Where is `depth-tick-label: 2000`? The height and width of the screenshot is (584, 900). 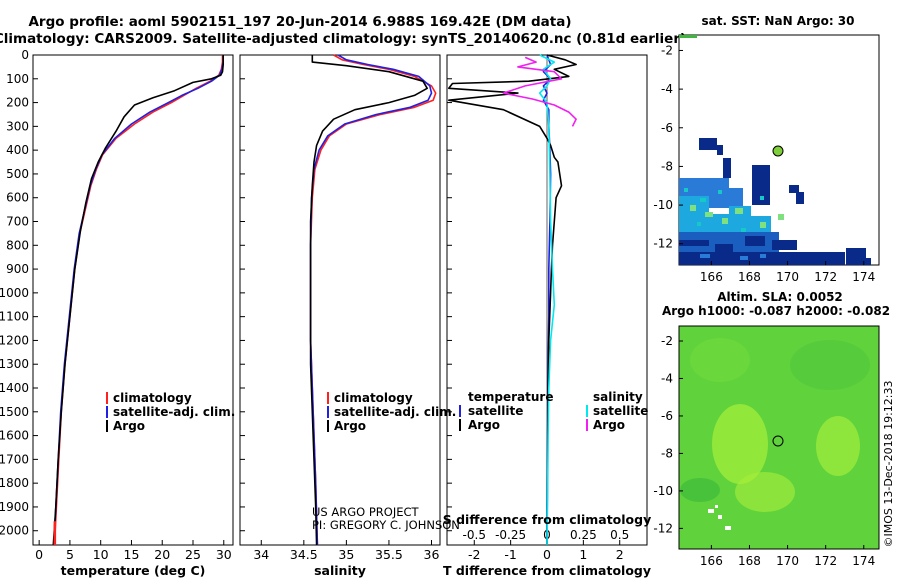
depth-tick-label: 2000 is located at coordinates (14, 531).